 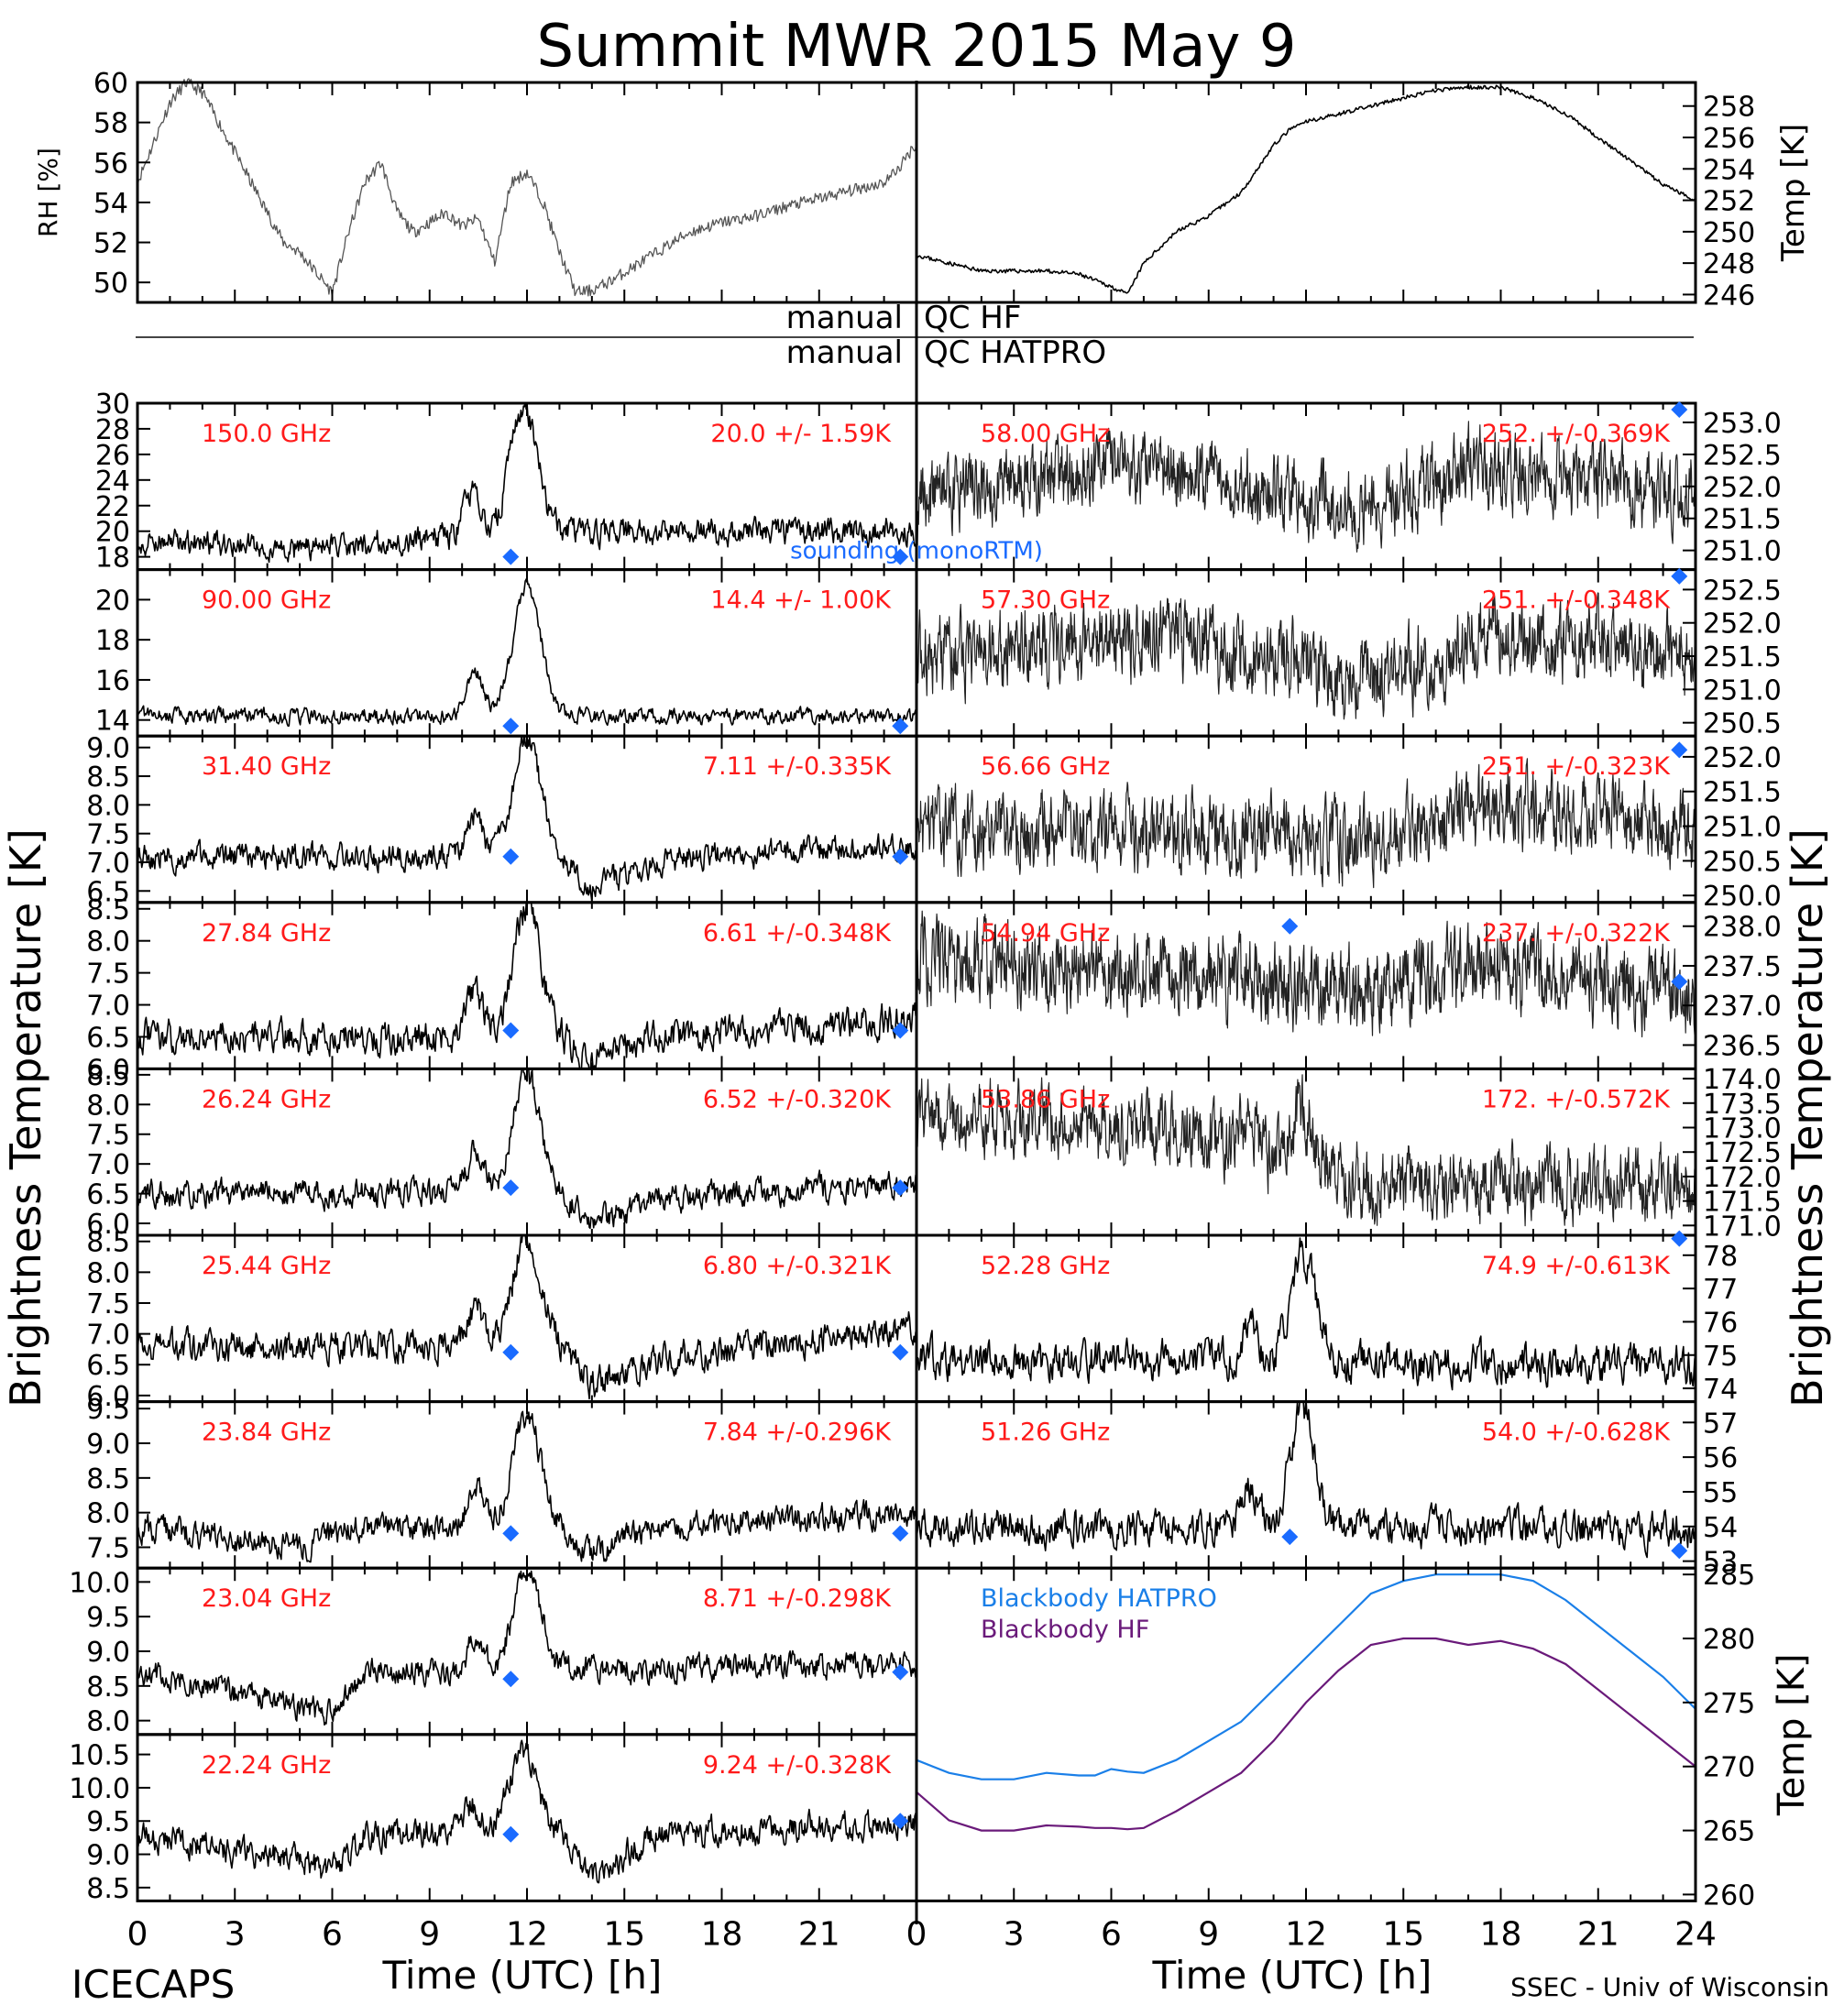 What do you see at coordinates (1720, 1390) in the screenshot?
I see `y-tick-label: 74` at bounding box center [1720, 1390].